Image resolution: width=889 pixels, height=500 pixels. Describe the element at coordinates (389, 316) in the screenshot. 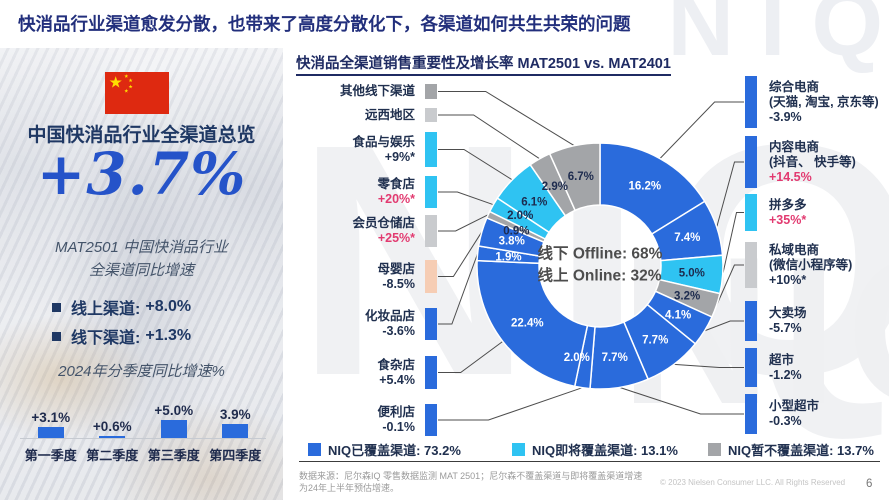

I see `channel-name: 化妆品店` at that location.